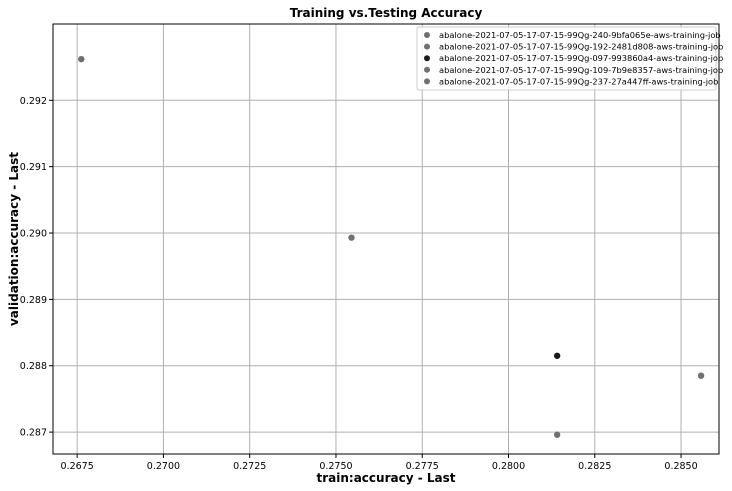  What do you see at coordinates (33, 300) in the screenshot?
I see `y-tick-label: 0.289` at bounding box center [33, 300].